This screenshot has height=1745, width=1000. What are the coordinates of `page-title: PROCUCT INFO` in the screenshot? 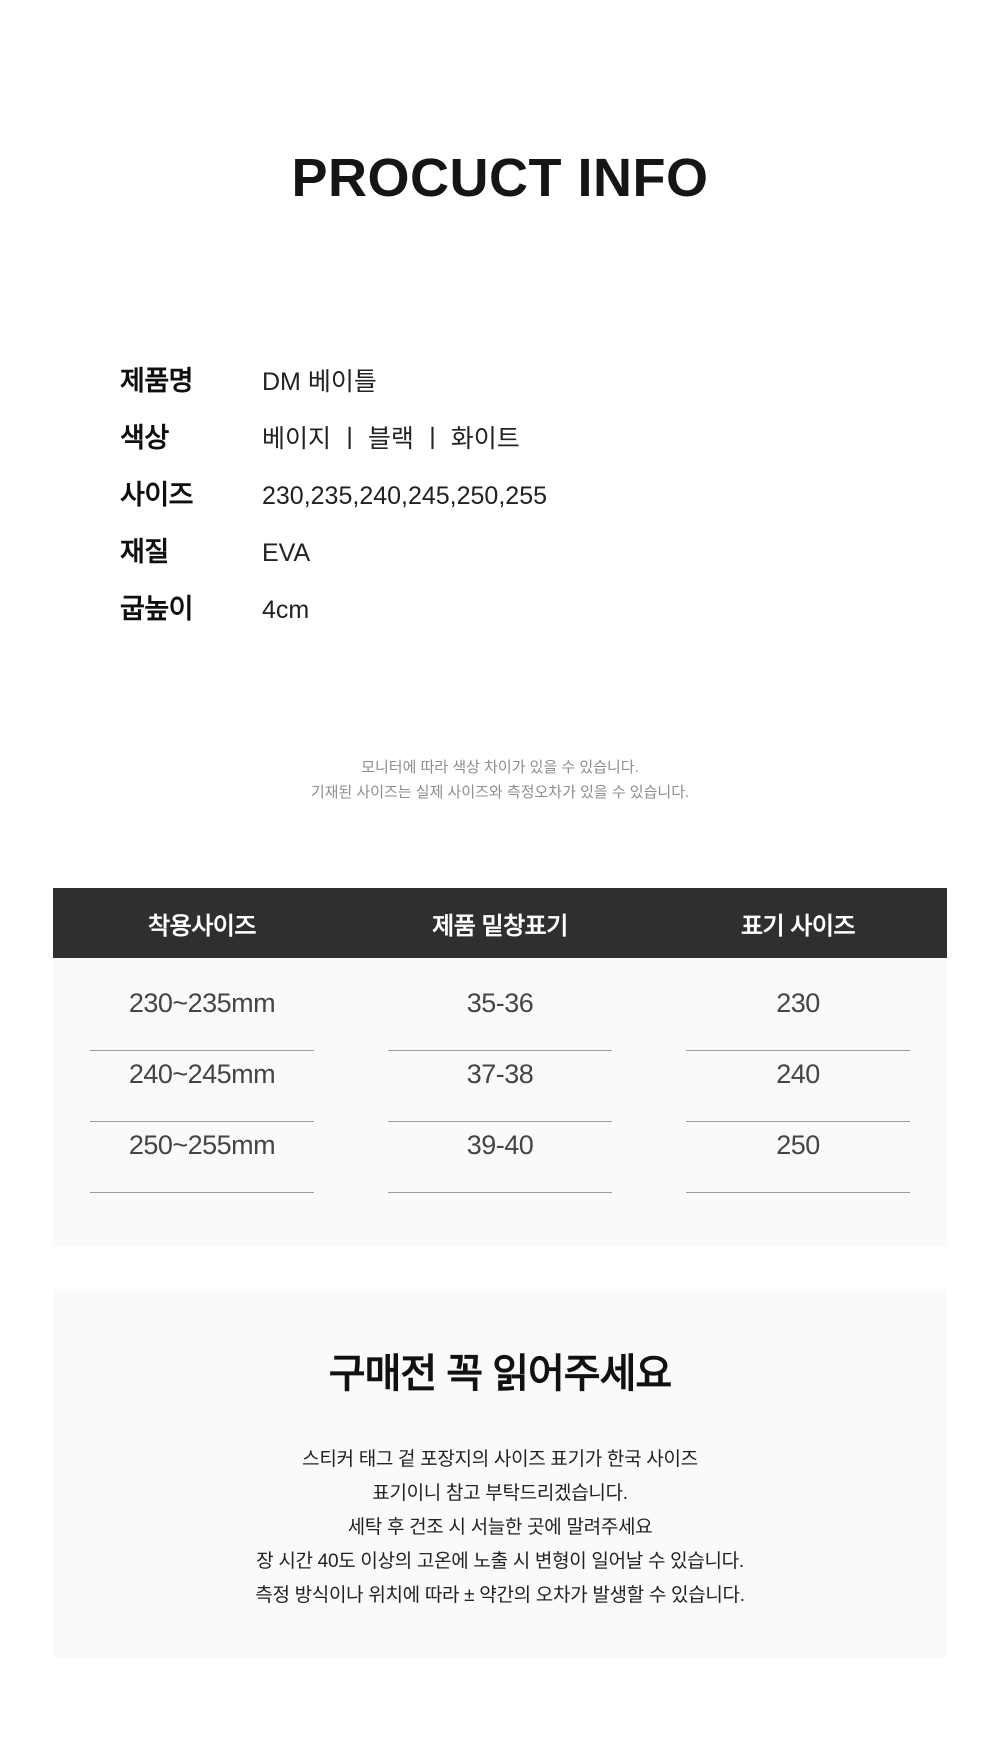 It's located at (500, 178).